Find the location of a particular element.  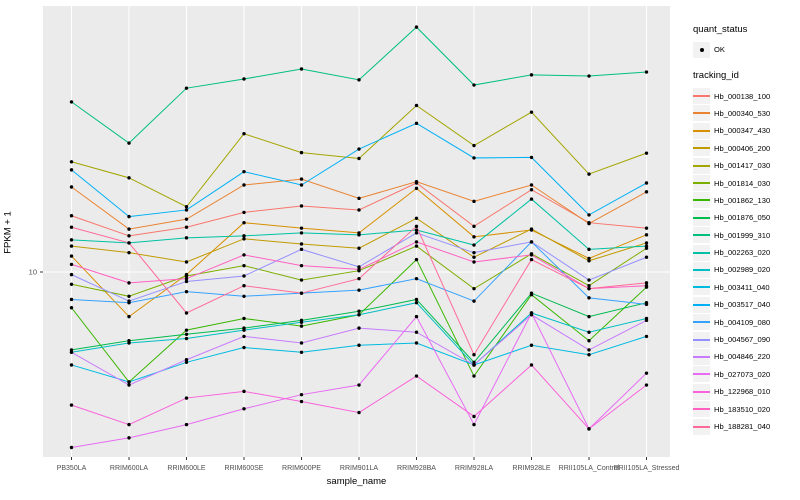

legend-item-label: OK is located at coordinates (719, 50).